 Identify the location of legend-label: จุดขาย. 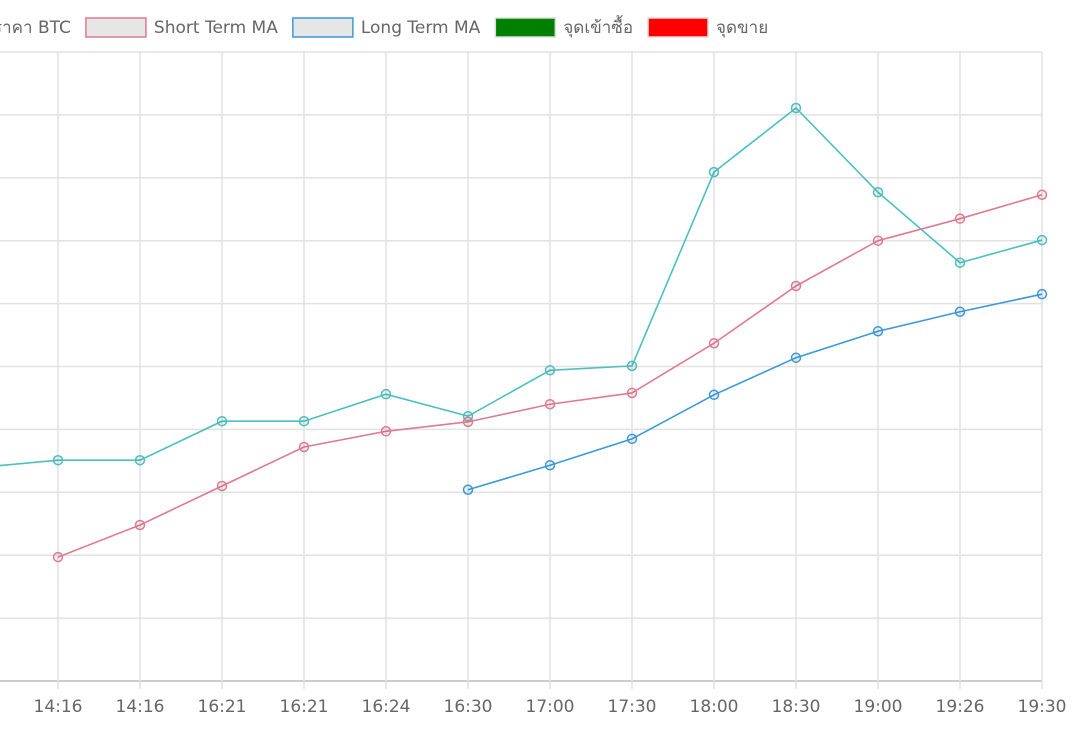
(742, 28).